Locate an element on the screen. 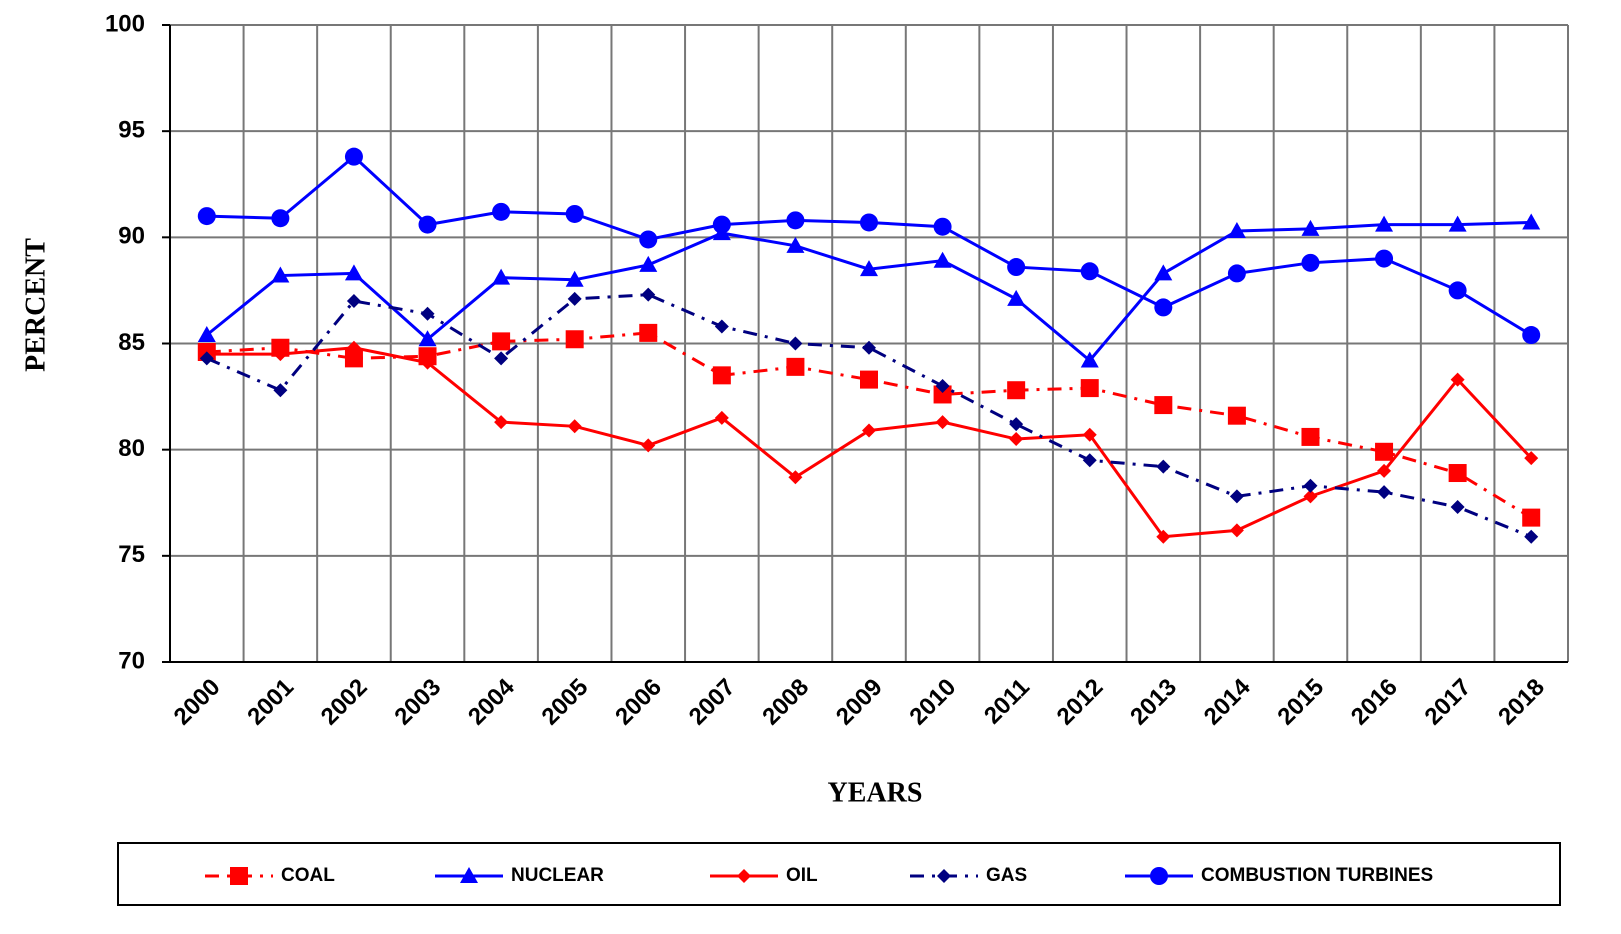 The image size is (1621, 934). legend-label: NUCLEAR is located at coordinates (557, 875).